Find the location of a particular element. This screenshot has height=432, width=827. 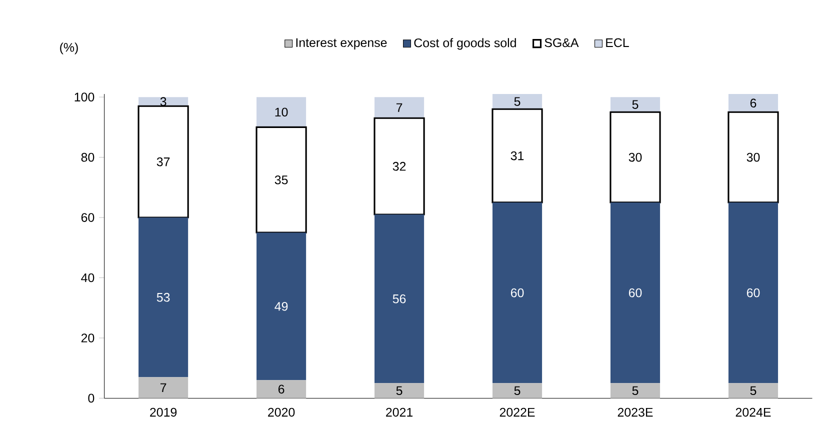

data-label: 53 is located at coordinates (163, 297).